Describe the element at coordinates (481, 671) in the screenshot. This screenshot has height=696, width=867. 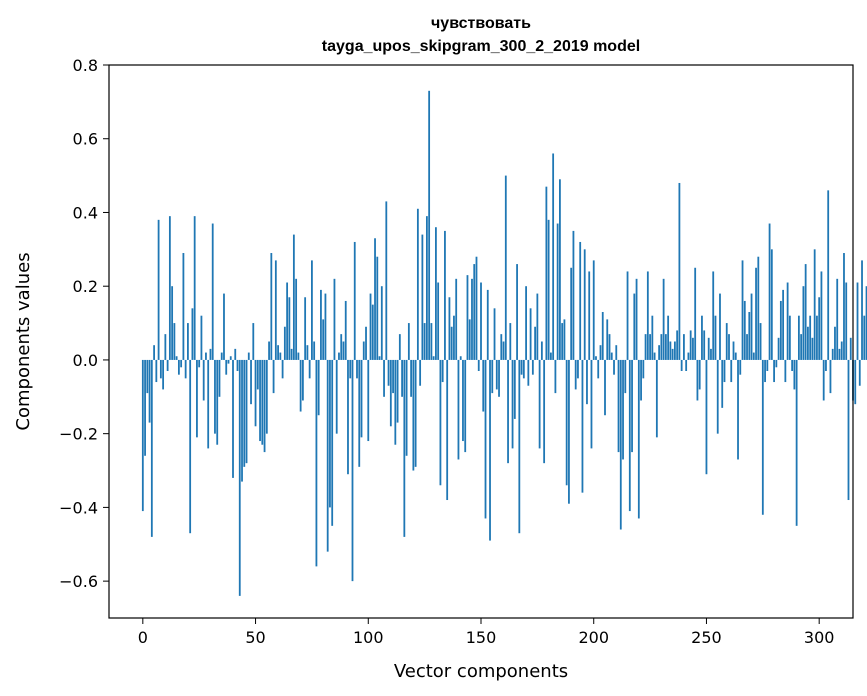
I see `x-axis-label: Vector components` at that location.